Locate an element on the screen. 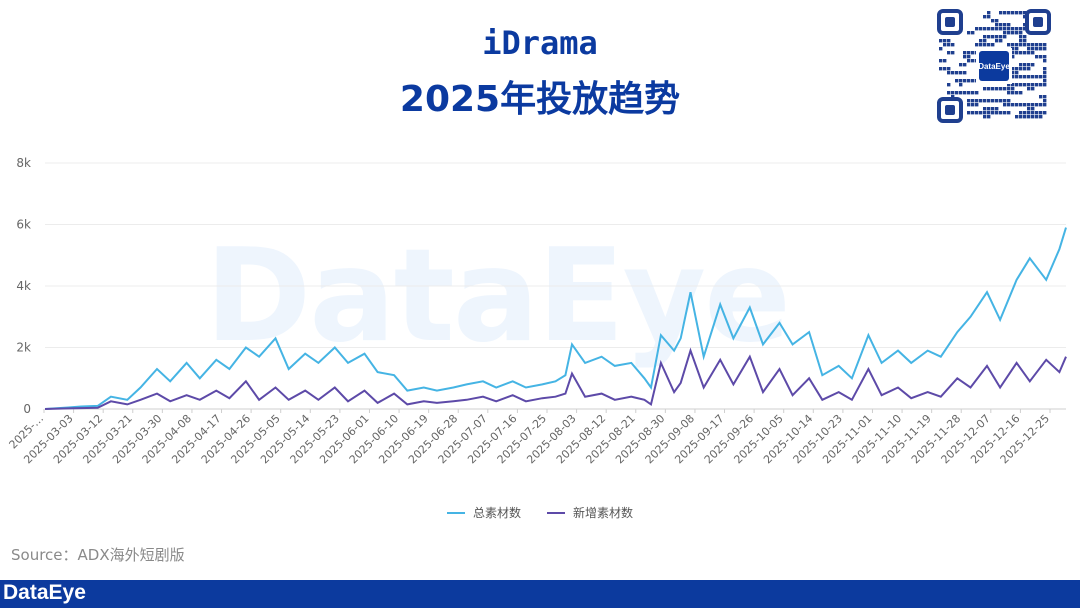  footer-bar: DataEye is located at coordinates (540, 594).